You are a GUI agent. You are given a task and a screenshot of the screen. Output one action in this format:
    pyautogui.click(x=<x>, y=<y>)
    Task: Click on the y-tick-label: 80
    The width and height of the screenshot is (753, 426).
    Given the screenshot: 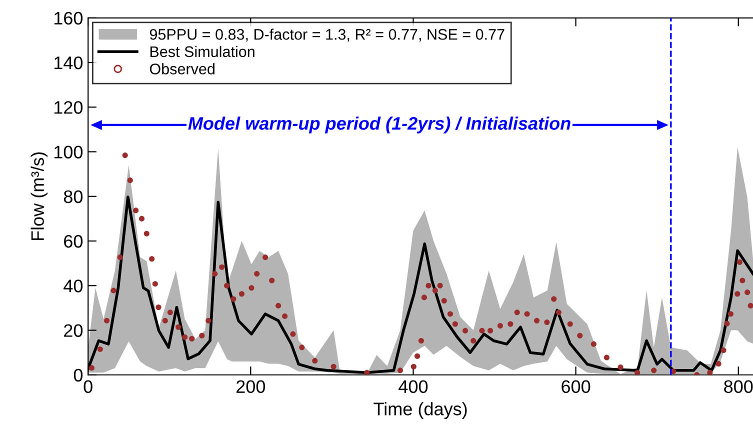 What is the action you would take?
    pyautogui.click(x=73, y=197)
    